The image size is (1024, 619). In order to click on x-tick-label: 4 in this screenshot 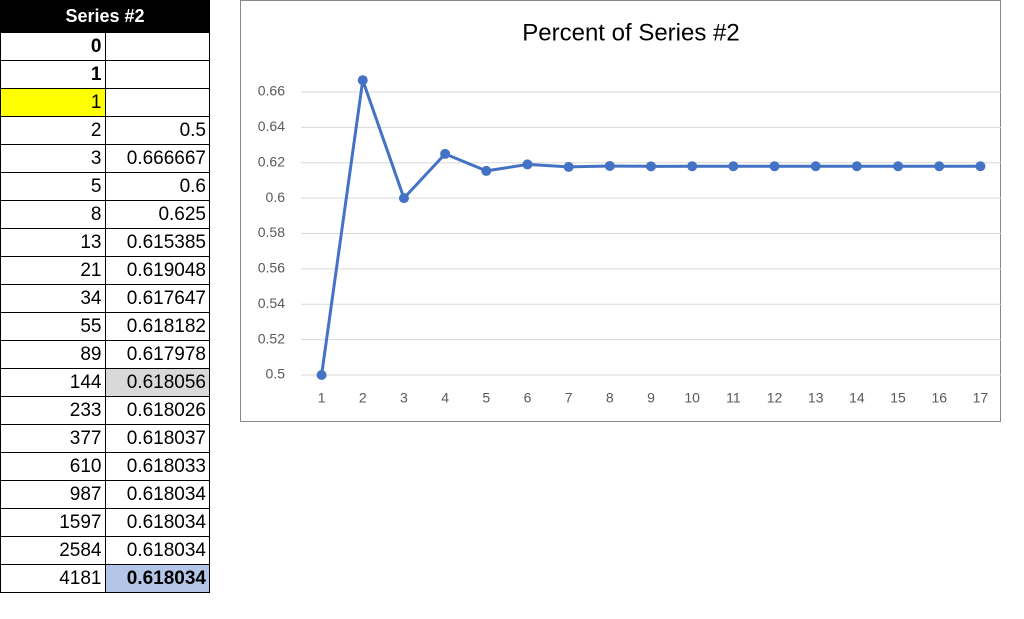, I will do `click(445, 398)`.